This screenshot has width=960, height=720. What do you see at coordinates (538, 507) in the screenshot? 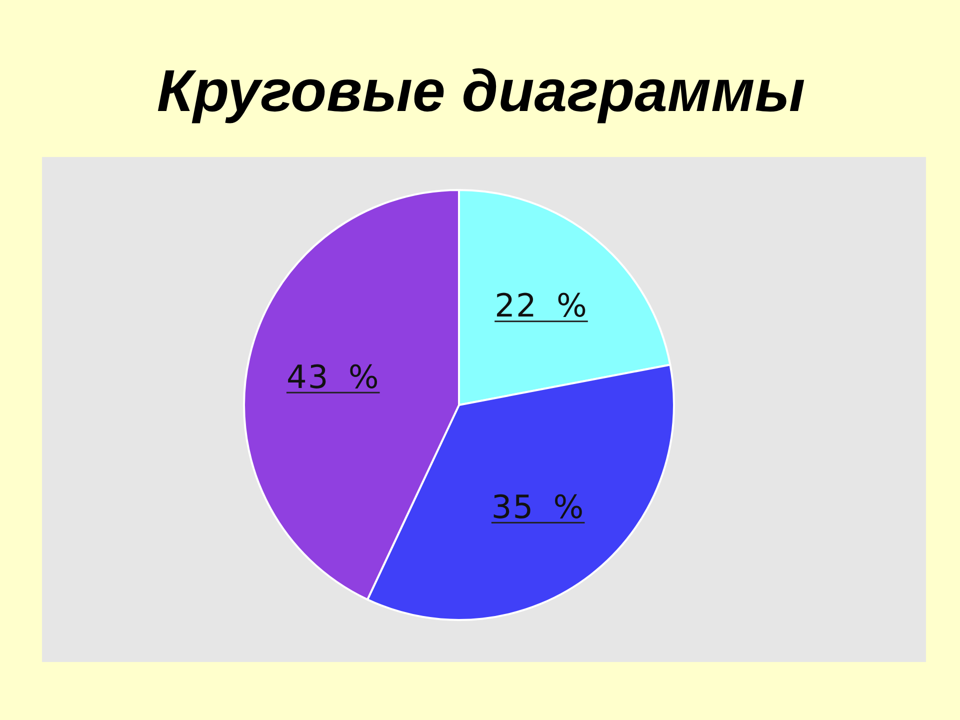
I see `data-label: 35 %` at bounding box center [538, 507].